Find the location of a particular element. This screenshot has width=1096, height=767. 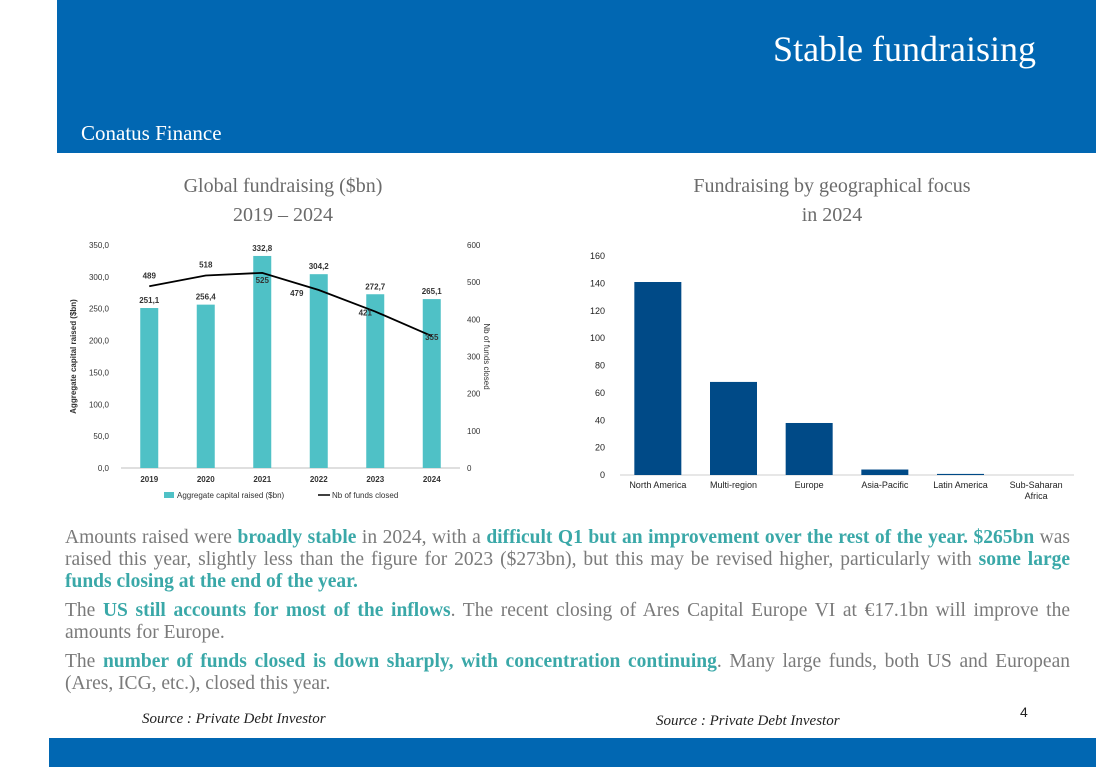

bar-2024 is located at coordinates (431, 383).